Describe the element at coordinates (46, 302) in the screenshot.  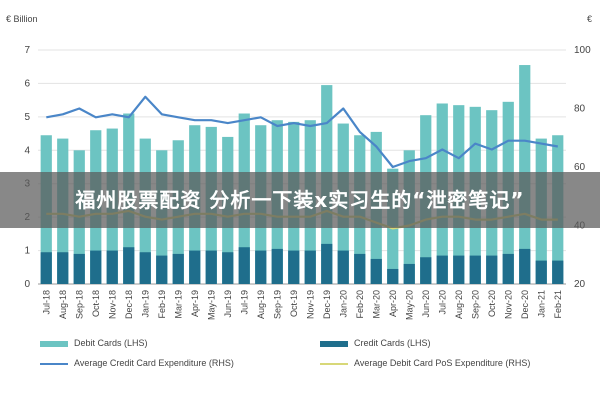
I see `x-tick-label: Jul-18` at that location.